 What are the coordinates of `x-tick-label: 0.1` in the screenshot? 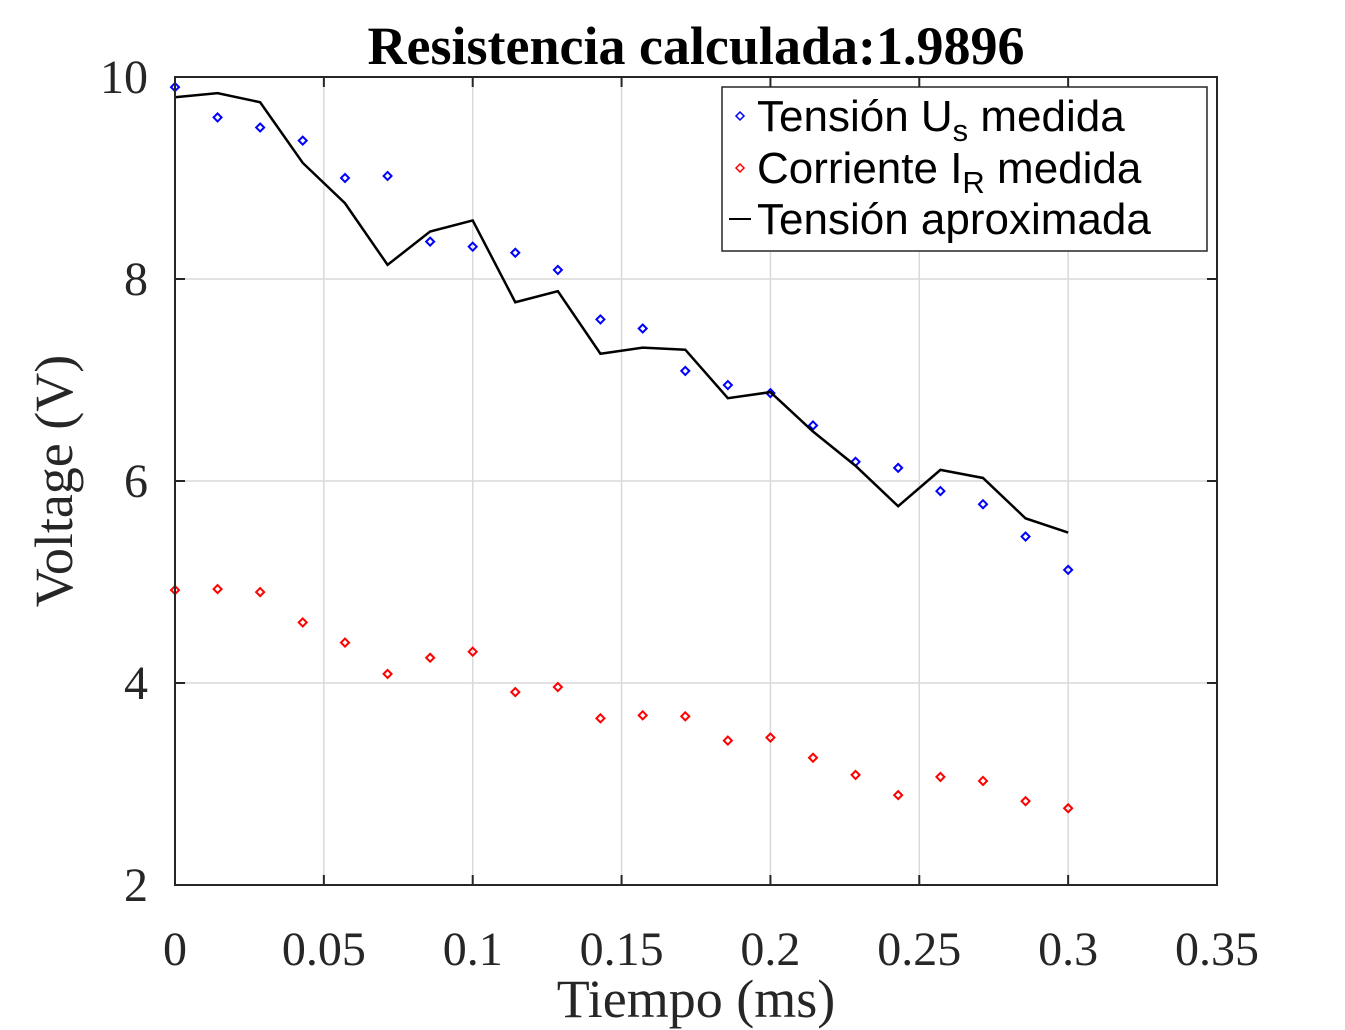 It's located at (473, 949).